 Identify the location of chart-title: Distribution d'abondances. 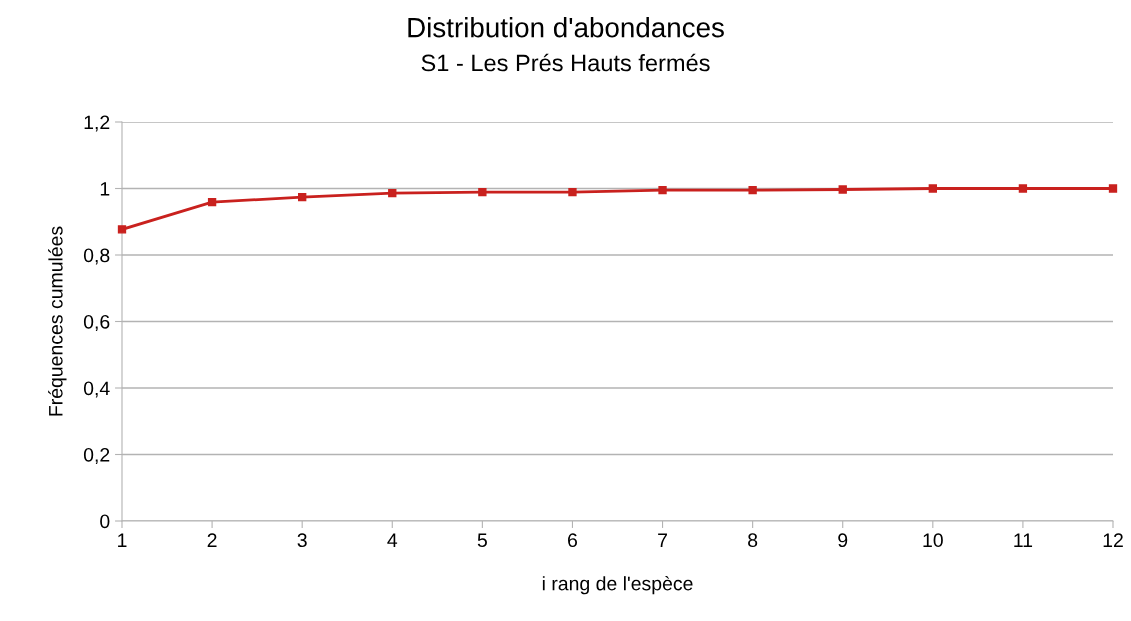
(566, 27).